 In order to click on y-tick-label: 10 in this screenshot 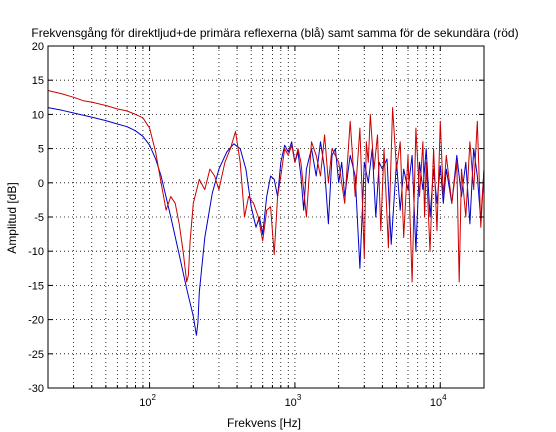, I will do `click(38, 115)`.